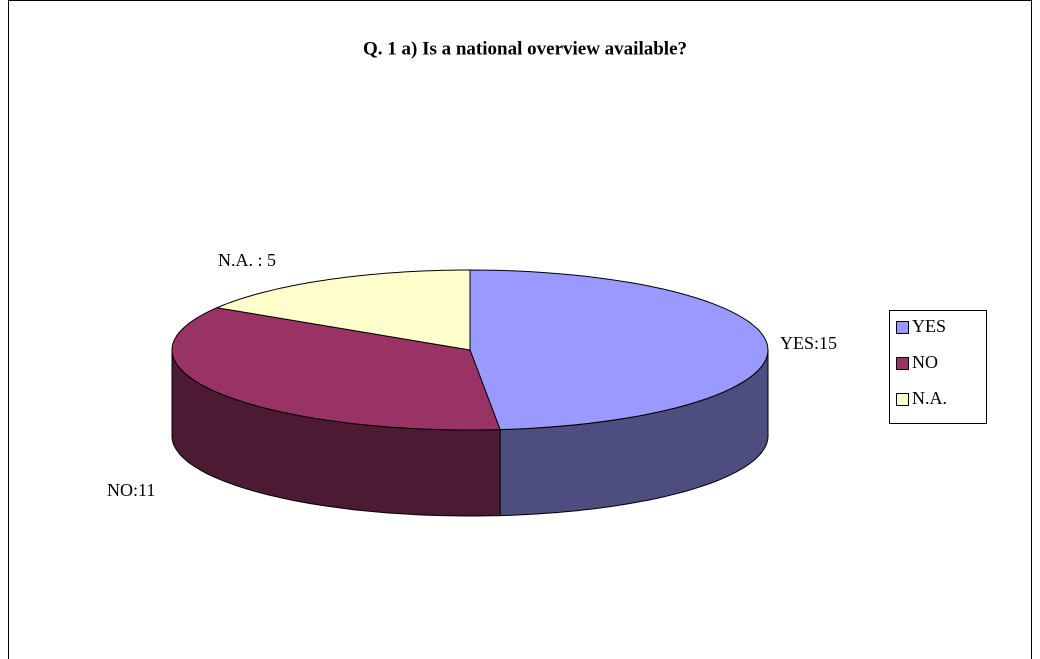 The image size is (1040, 659). Describe the element at coordinates (808, 343) in the screenshot. I see `data-label: YES:15` at that location.